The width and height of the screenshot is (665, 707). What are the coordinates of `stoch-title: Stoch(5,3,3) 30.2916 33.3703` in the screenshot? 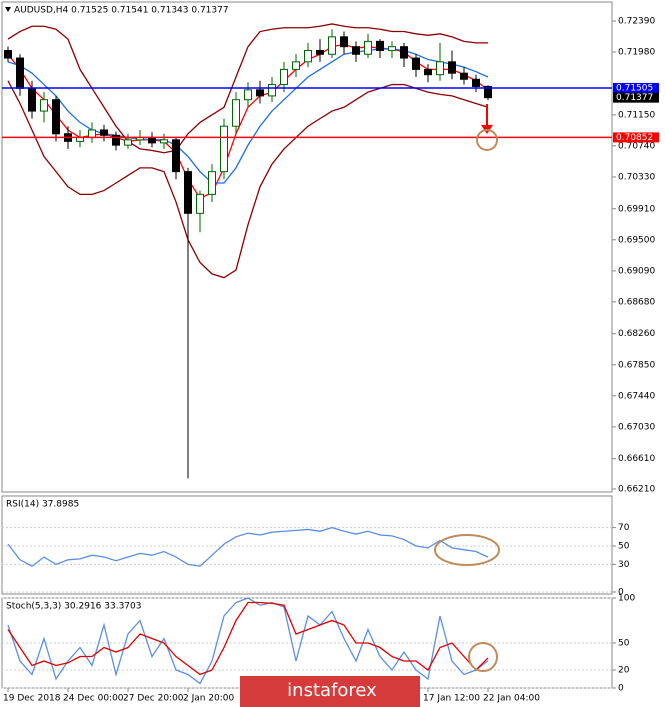 It's located at (73, 607).